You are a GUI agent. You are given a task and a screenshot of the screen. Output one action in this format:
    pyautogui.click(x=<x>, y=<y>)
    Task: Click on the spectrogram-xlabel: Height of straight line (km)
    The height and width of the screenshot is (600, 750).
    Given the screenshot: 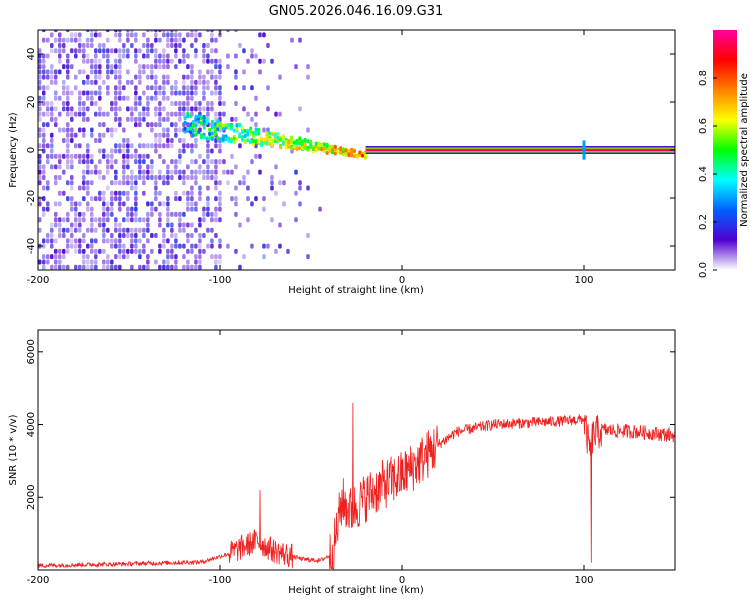 What is the action you would take?
    pyautogui.click(x=356, y=290)
    